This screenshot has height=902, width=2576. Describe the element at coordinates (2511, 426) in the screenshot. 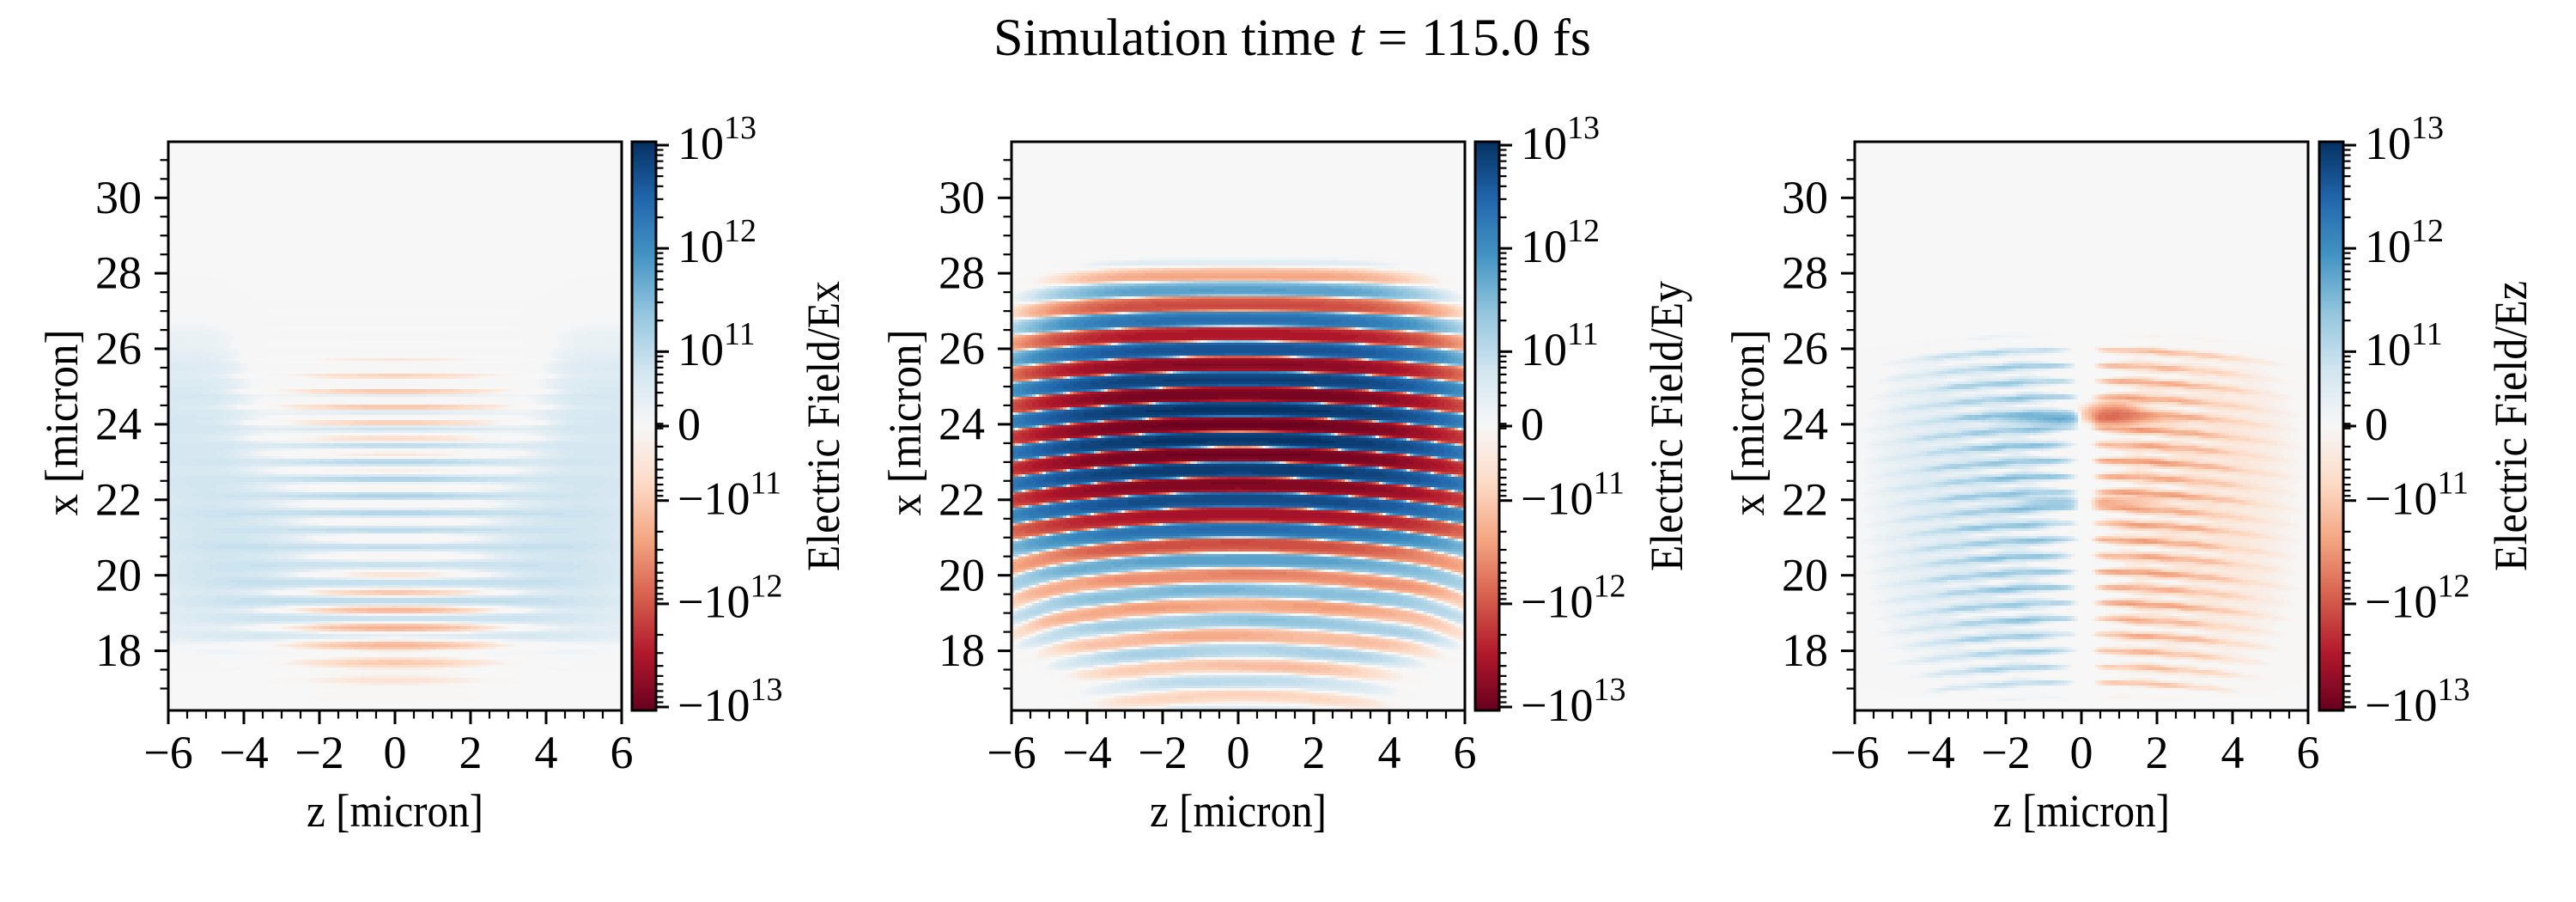

I see `svg-text: Electric Field/Ez` at that location.